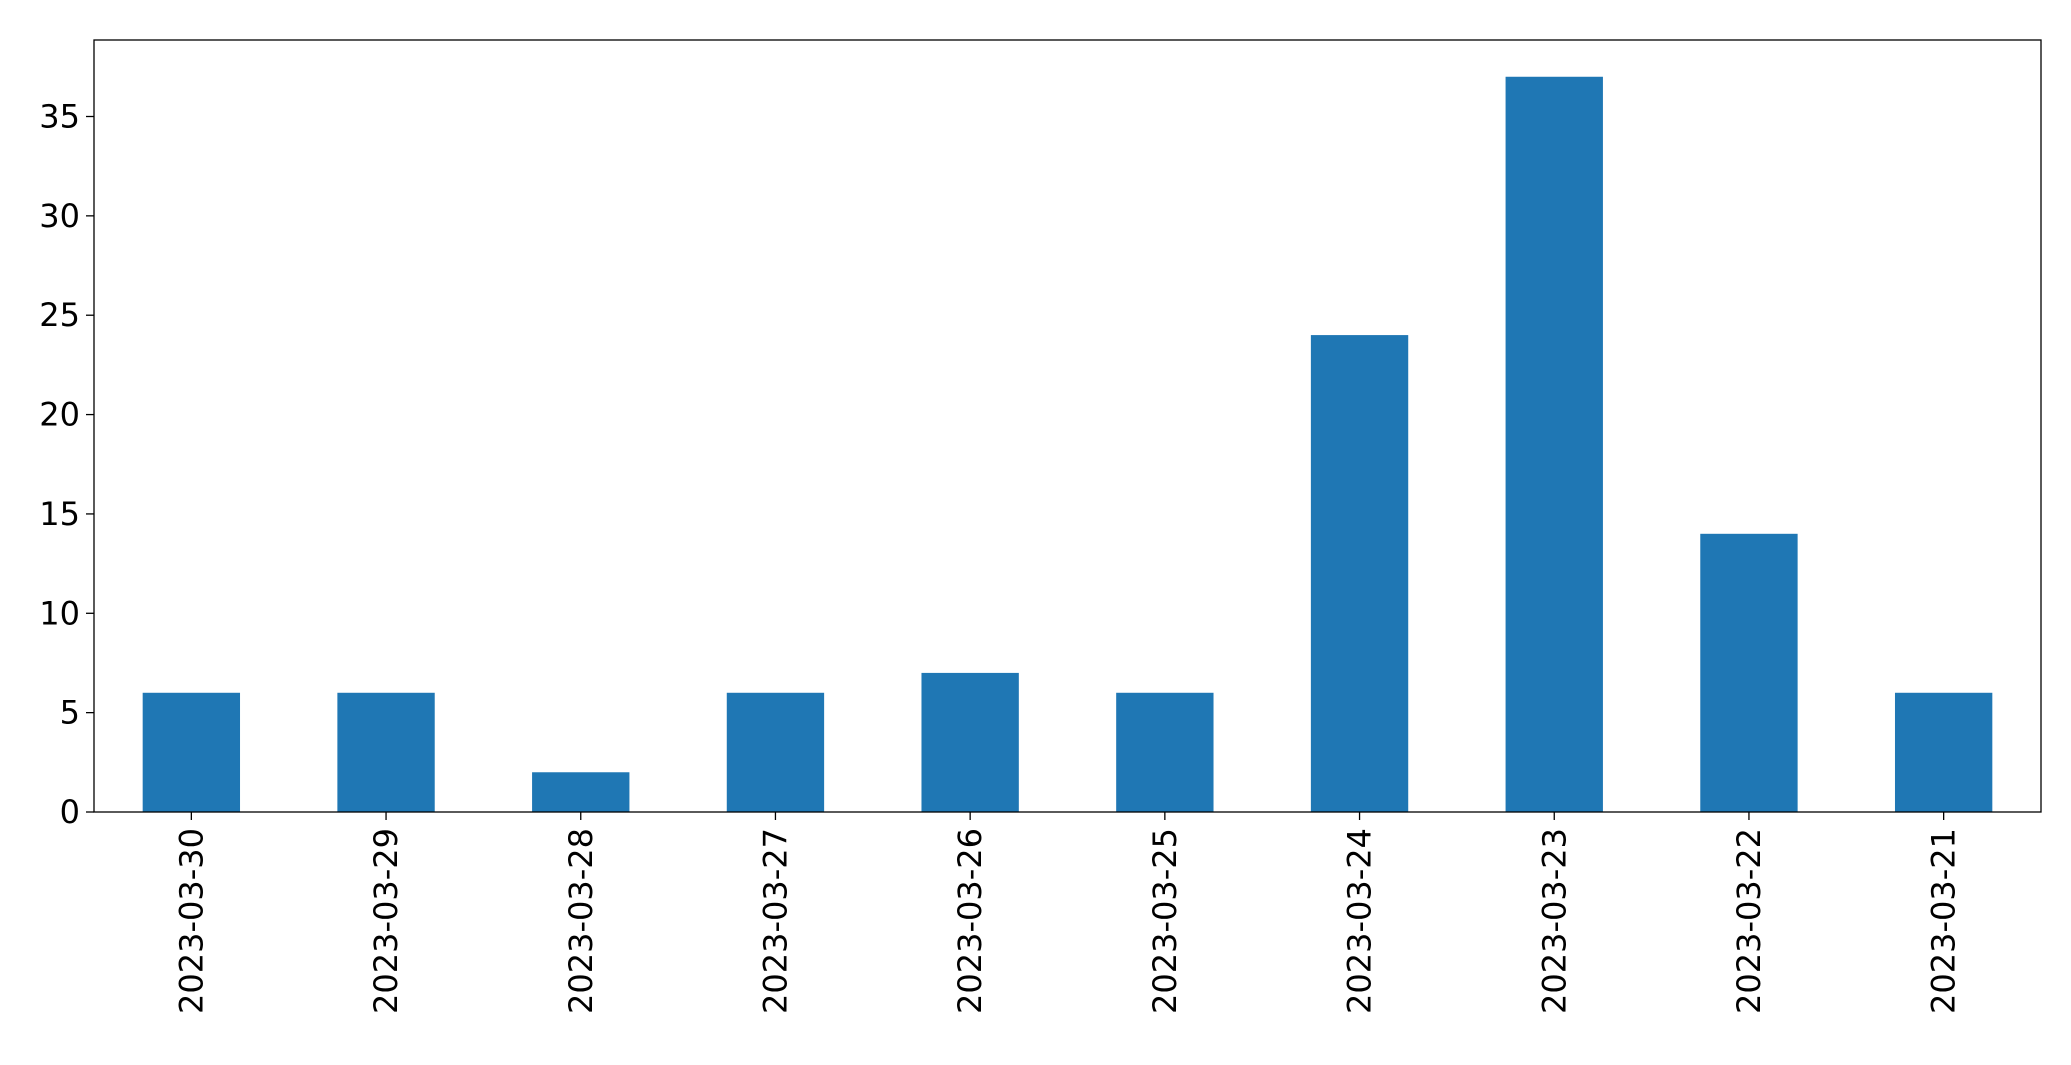 The height and width of the screenshot is (1065, 2071). Describe the element at coordinates (1165, 921) in the screenshot. I see `x-tick-label: 2023-03-25` at that location.